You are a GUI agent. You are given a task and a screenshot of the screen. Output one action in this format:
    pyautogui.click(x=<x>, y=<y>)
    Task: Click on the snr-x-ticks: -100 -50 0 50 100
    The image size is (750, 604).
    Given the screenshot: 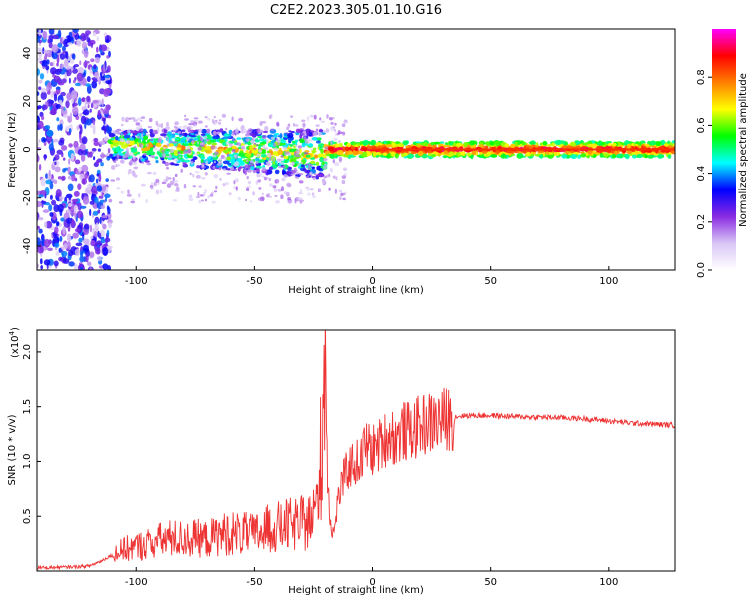 What is the action you would take?
    pyautogui.click(x=371, y=577)
    